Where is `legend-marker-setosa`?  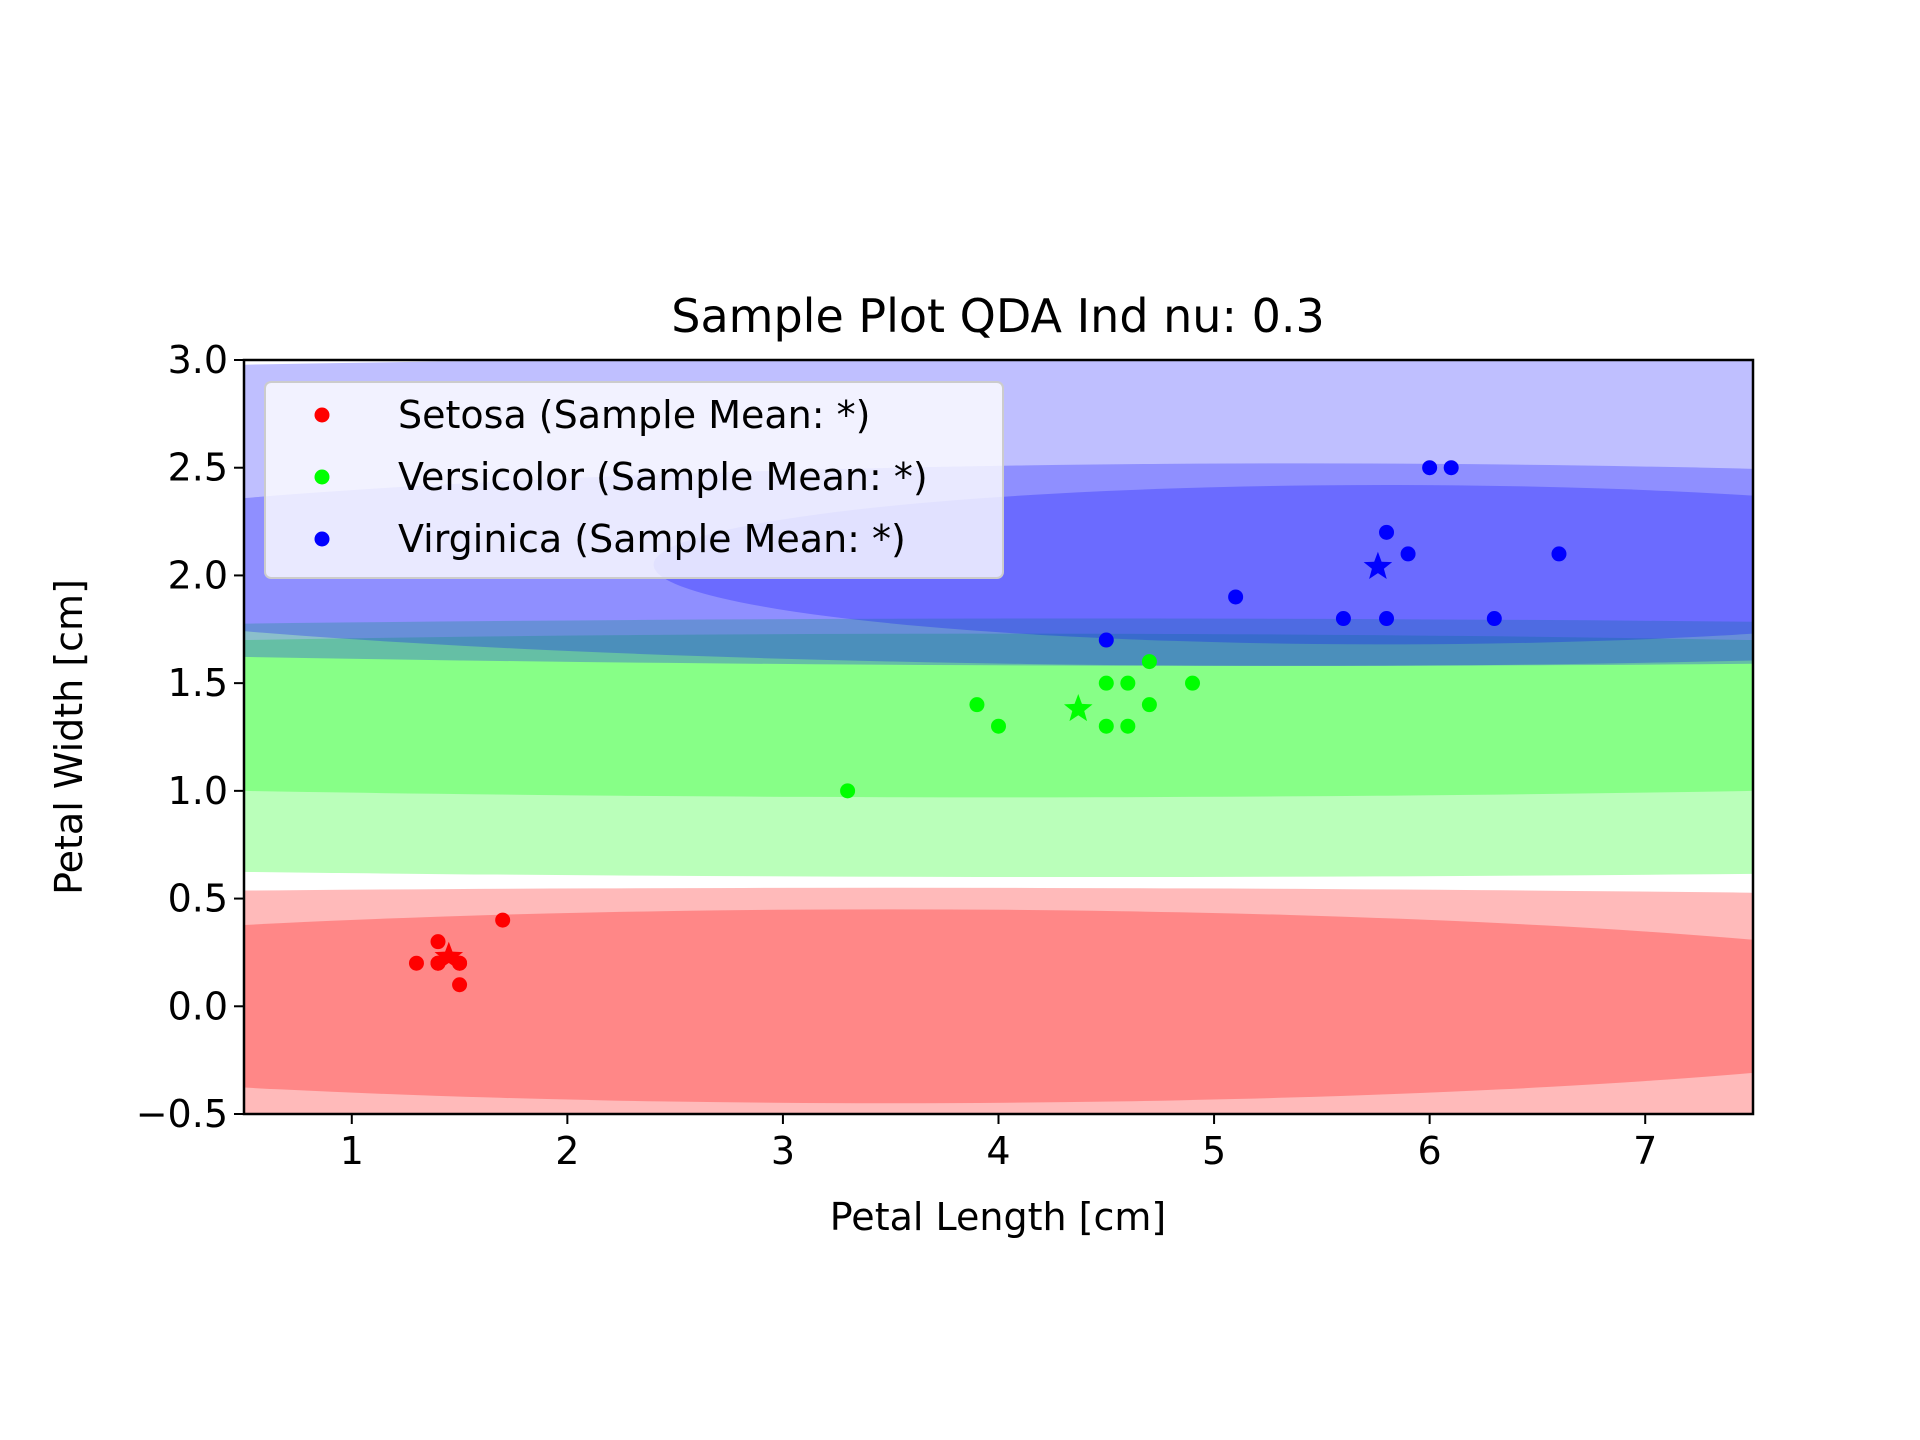
legend-marker-setosa is located at coordinates (322, 415).